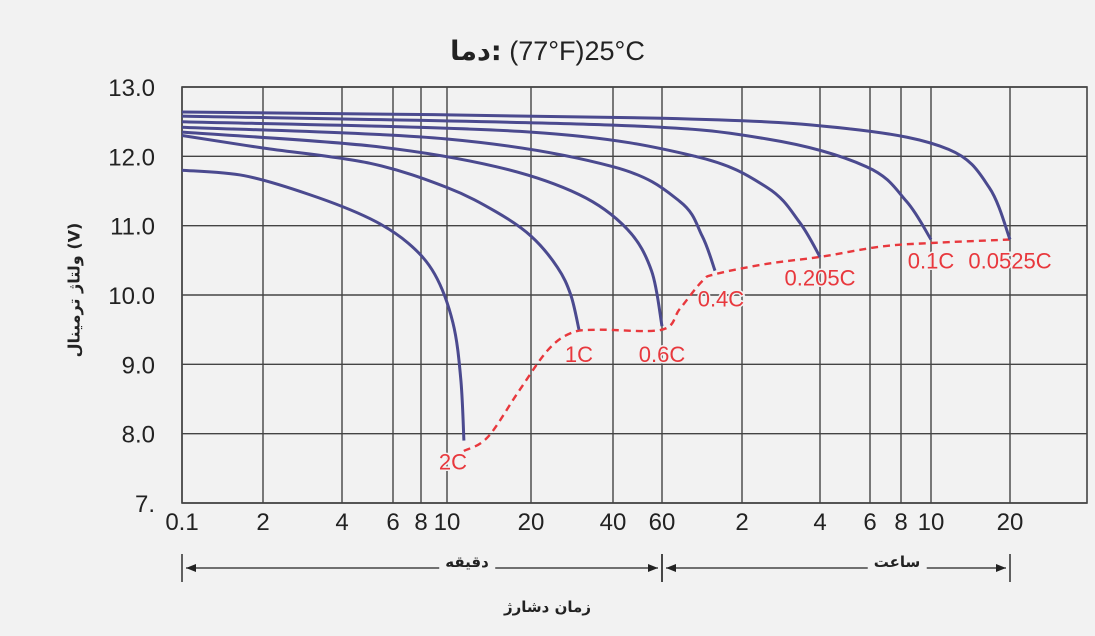  Describe the element at coordinates (721, 298) in the screenshot. I see `endpoint-label: 0.4C` at that location.